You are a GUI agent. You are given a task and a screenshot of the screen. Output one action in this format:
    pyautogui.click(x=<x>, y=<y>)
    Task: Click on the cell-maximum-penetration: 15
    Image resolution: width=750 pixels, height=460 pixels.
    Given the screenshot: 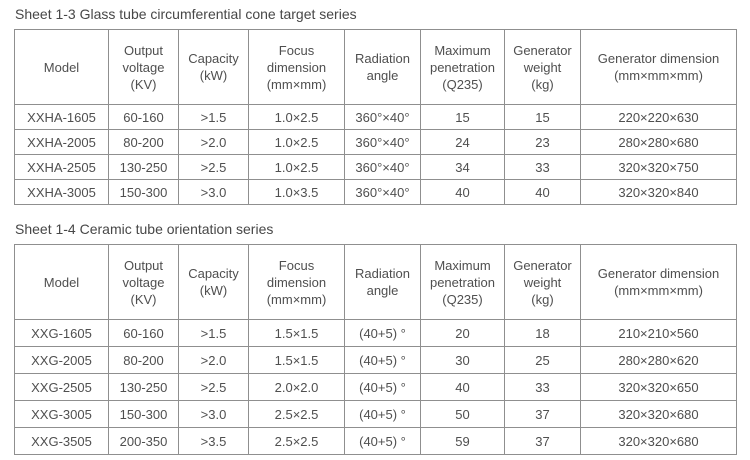 What is the action you would take?
    pyautogui.click(x=462, y=117)
    